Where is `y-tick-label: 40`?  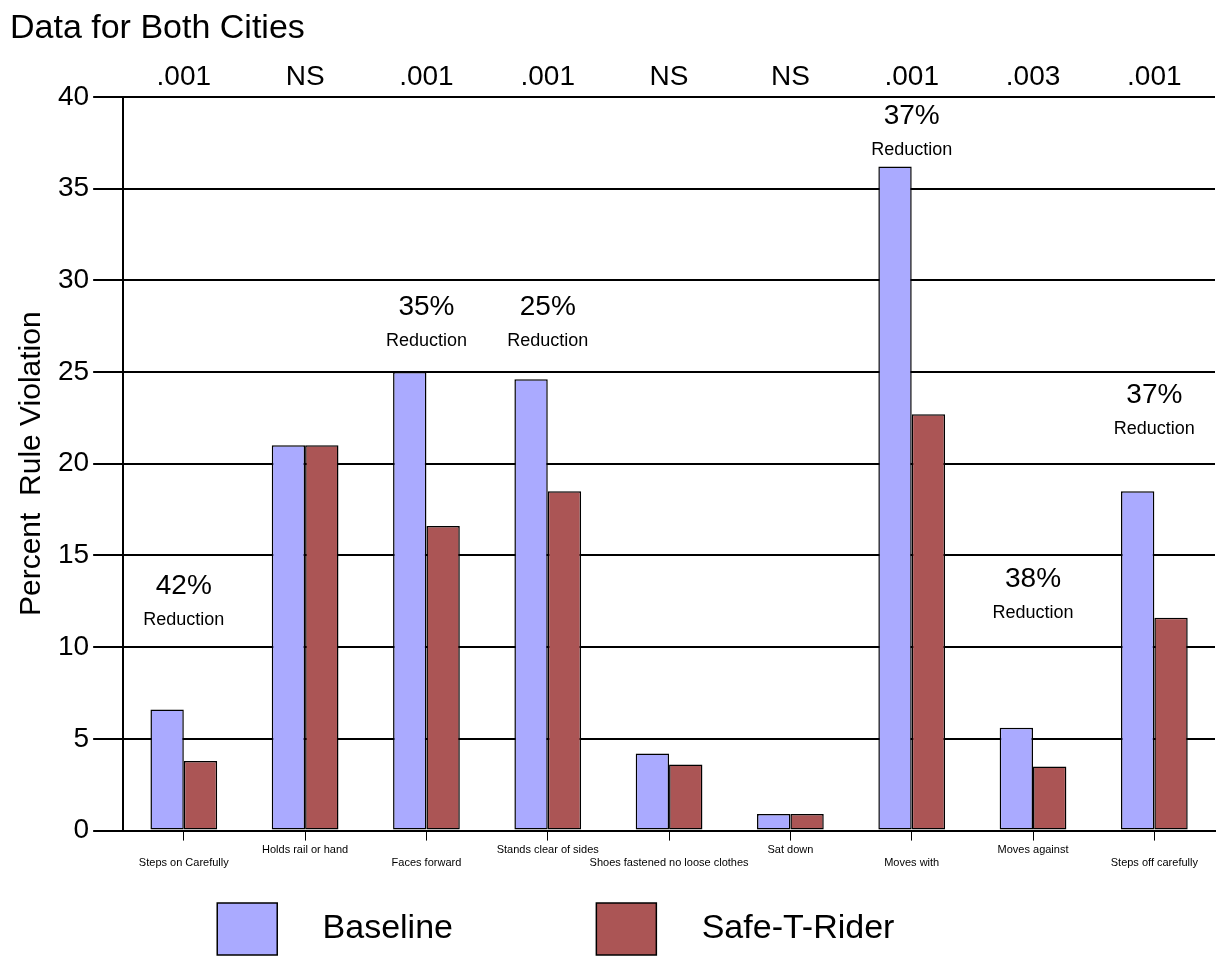
y-tick-label: 40 is located at coordinates (73, 95).